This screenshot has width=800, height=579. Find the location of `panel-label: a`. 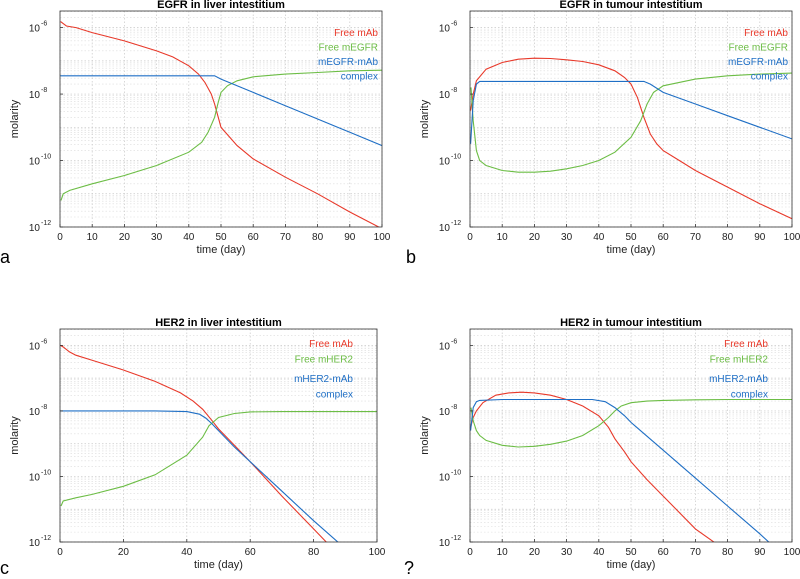

panel-label: a is located at coordinates (5, 257).